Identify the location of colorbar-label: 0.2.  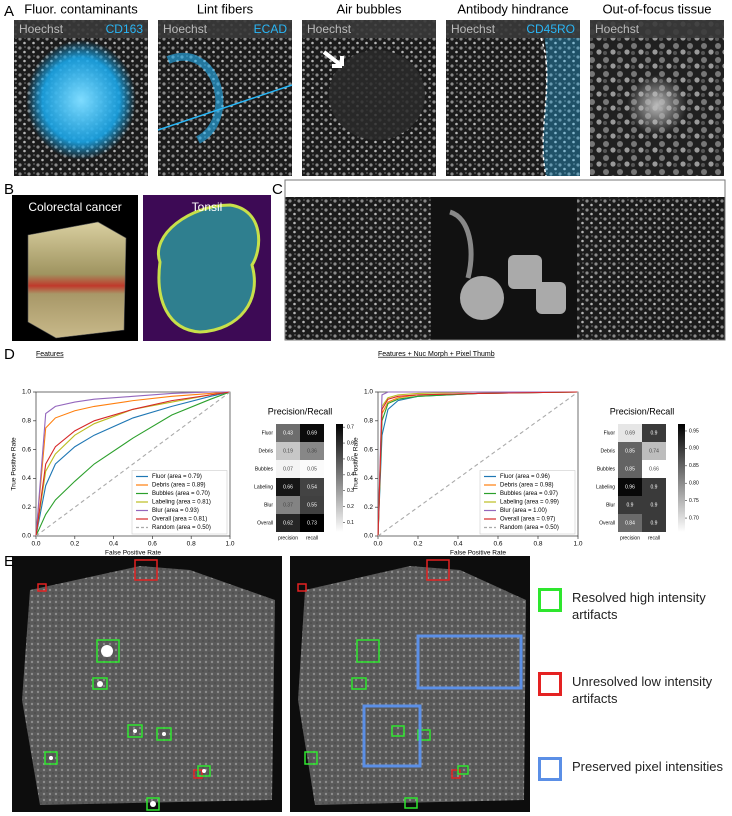
(350, 507).